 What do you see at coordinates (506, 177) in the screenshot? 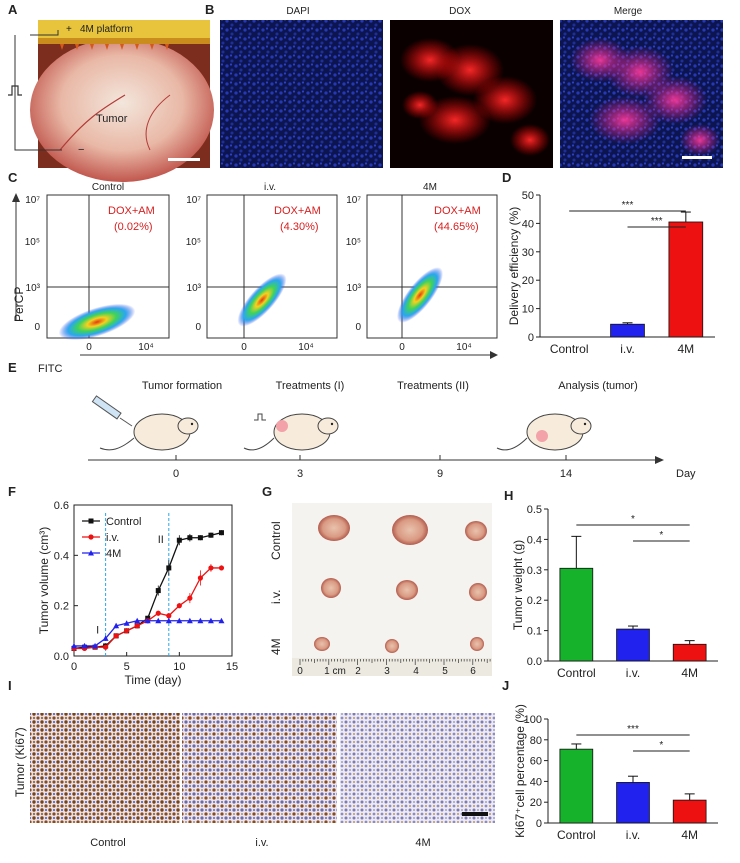
I see `panel-label-d: D` at bounding box center [506, 177].